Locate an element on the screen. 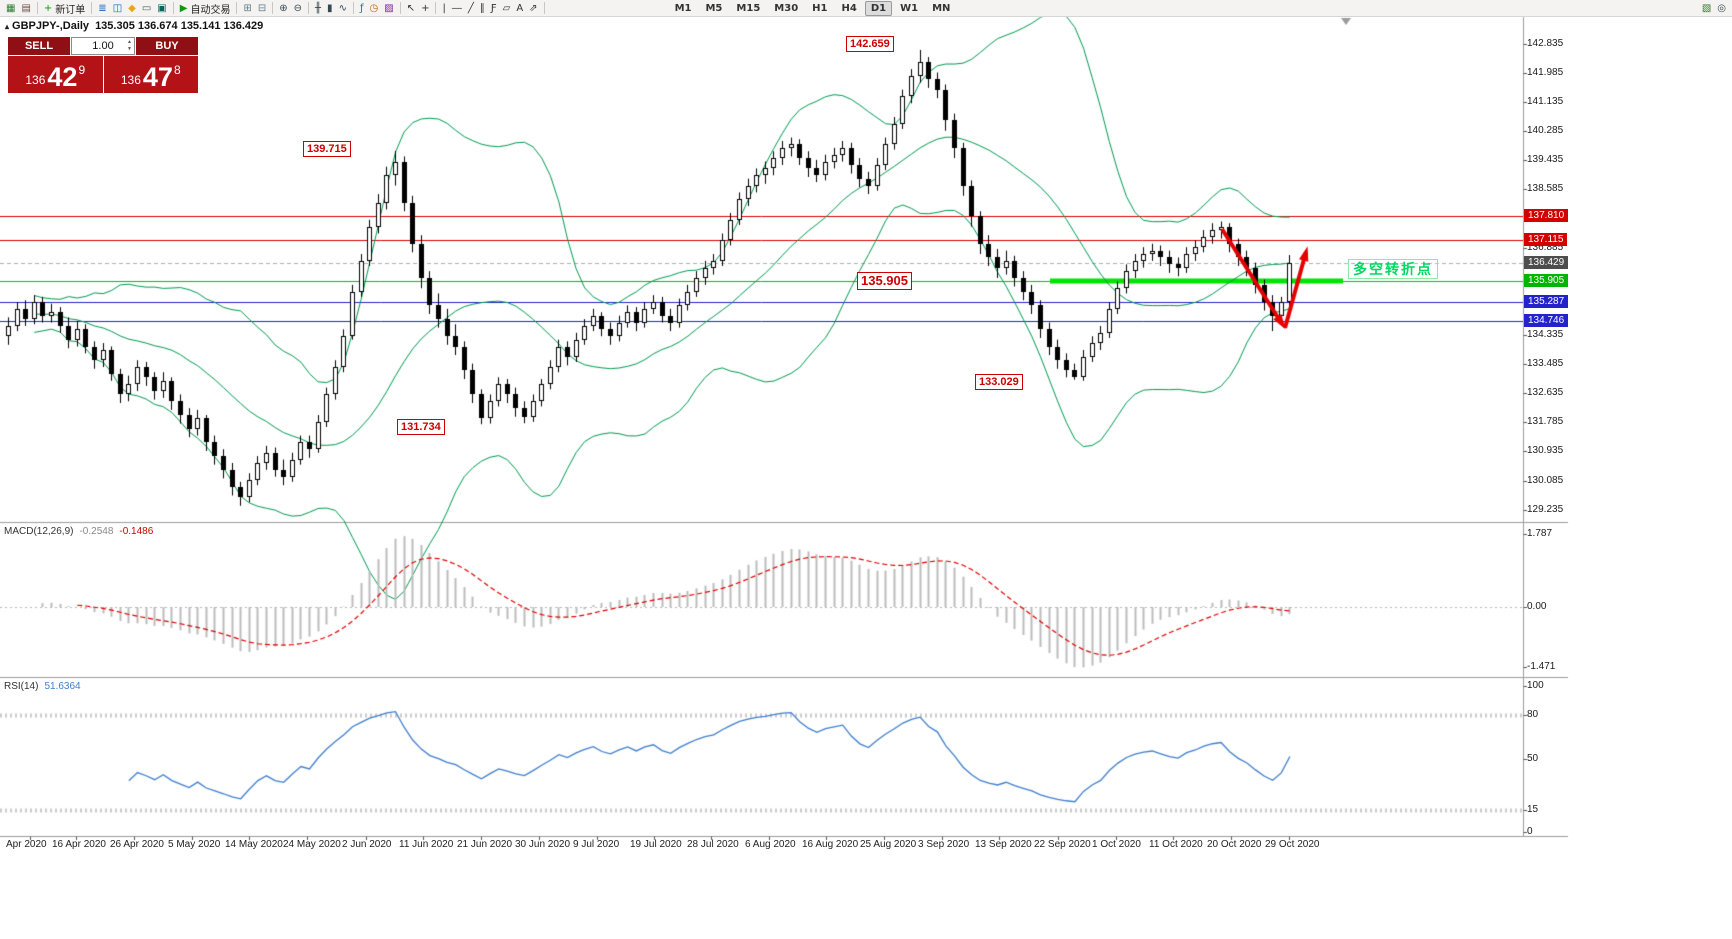 The width and height of the screenshot is (1732, 939). rsi-axis-label: 50 is located at coordinates (1533, 758).